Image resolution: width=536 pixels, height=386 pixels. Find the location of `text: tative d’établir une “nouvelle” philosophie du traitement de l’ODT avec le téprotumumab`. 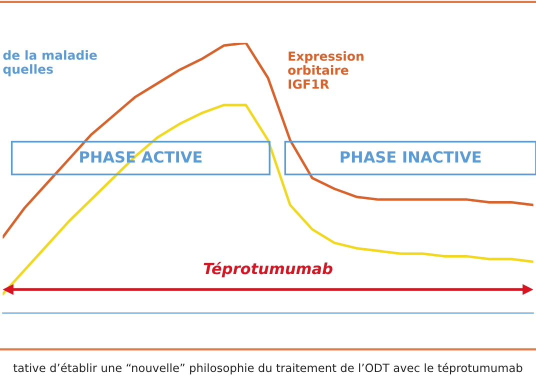

text: tative d’établir une “nouvelle” philosophie du traitement de l’ODT avec le téprotumumab is located at coordinates (267, 368).